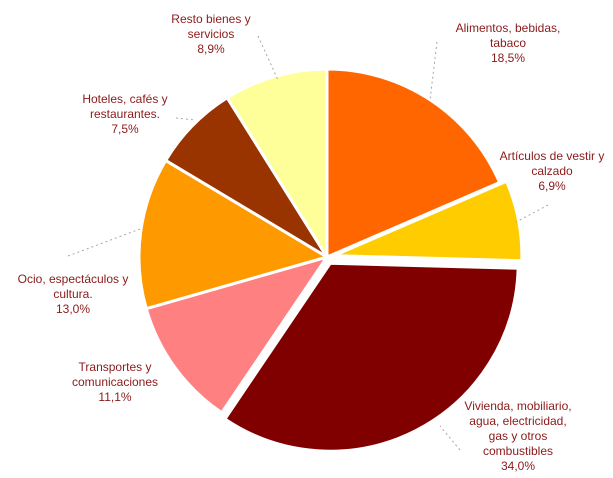 The image size is (613, 478). I want to click on slice-category-label: Vivienda, mobiliario,, so click(517, 406).